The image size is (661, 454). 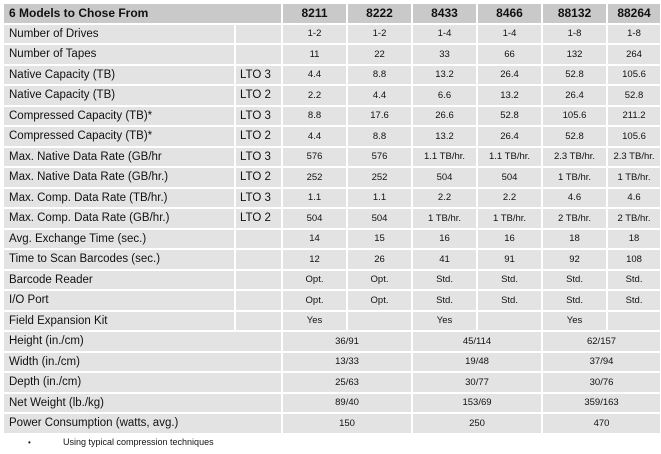 What do you see at coordinates (477, 403) in the screenshot?
I see `cell-value: 153/69` at bounding box center [477, 403].